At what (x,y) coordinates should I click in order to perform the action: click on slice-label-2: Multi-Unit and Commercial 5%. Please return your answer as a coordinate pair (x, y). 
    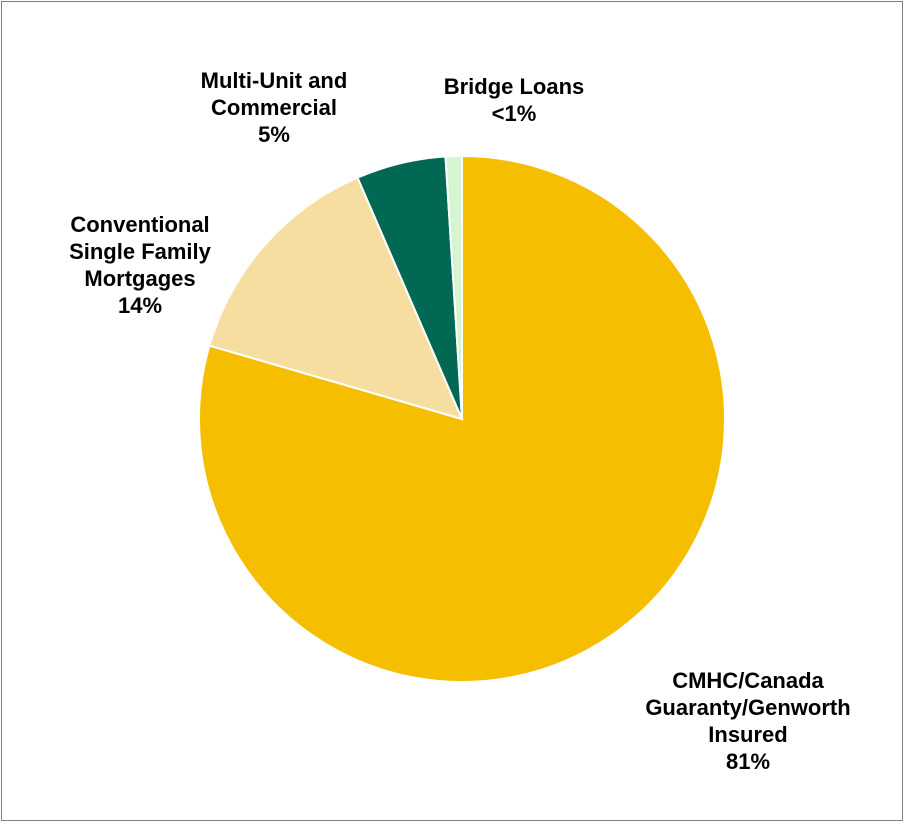
    Looking at the image, I should click on (274, 107).